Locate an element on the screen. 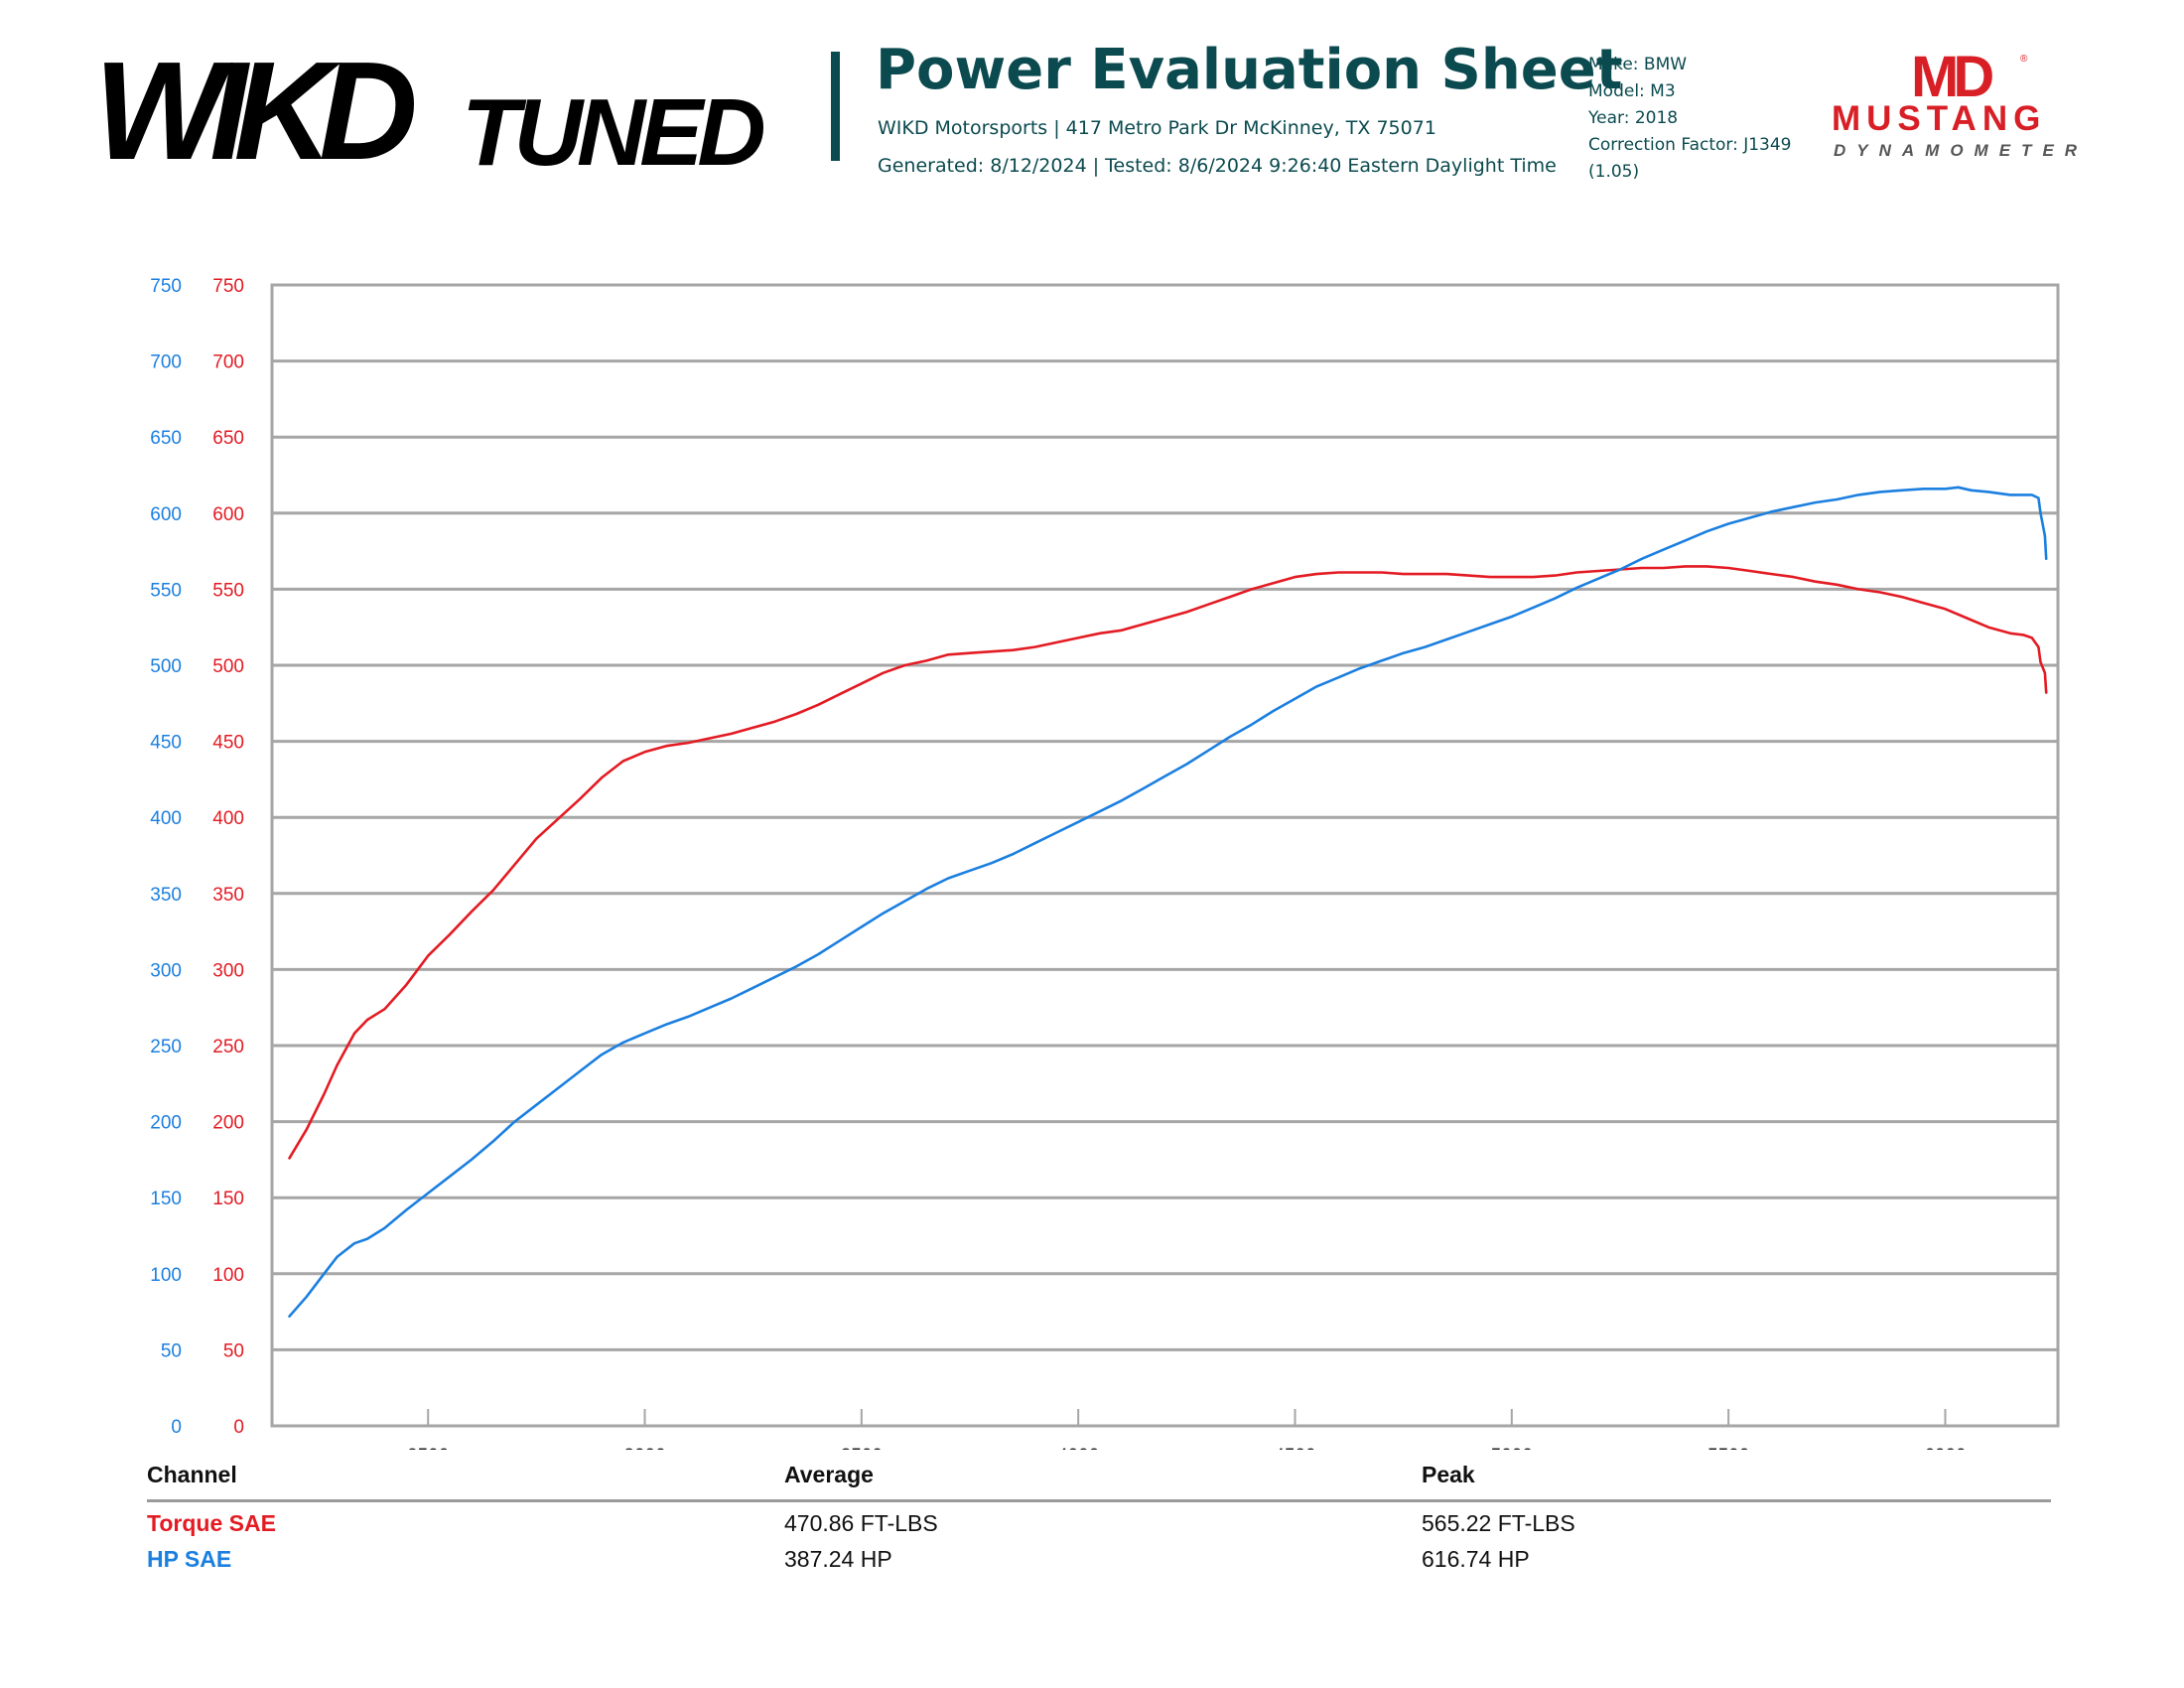  y-tick-label-hp: 300 is located at coordinates (166, 970).